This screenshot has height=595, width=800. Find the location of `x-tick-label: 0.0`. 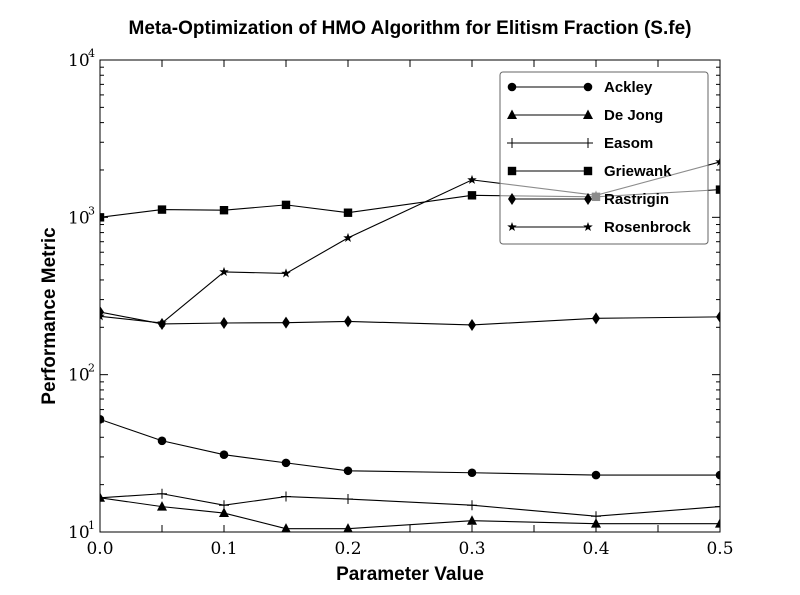

x-tick-label: 0.0 is located at coordinates (99, 549).